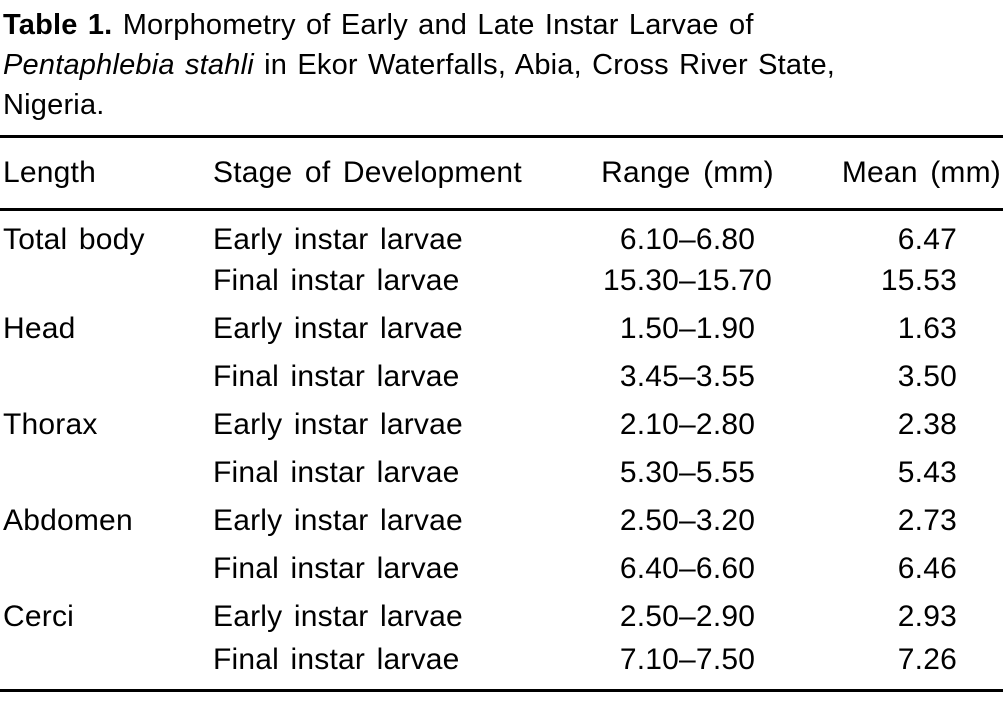 The width and height of the screenshot is (1003, 726). What do you see at coordinates (68, 520) in the screenshot?
I see `length-cell: Abdomen` at bounding box center [68, 520].